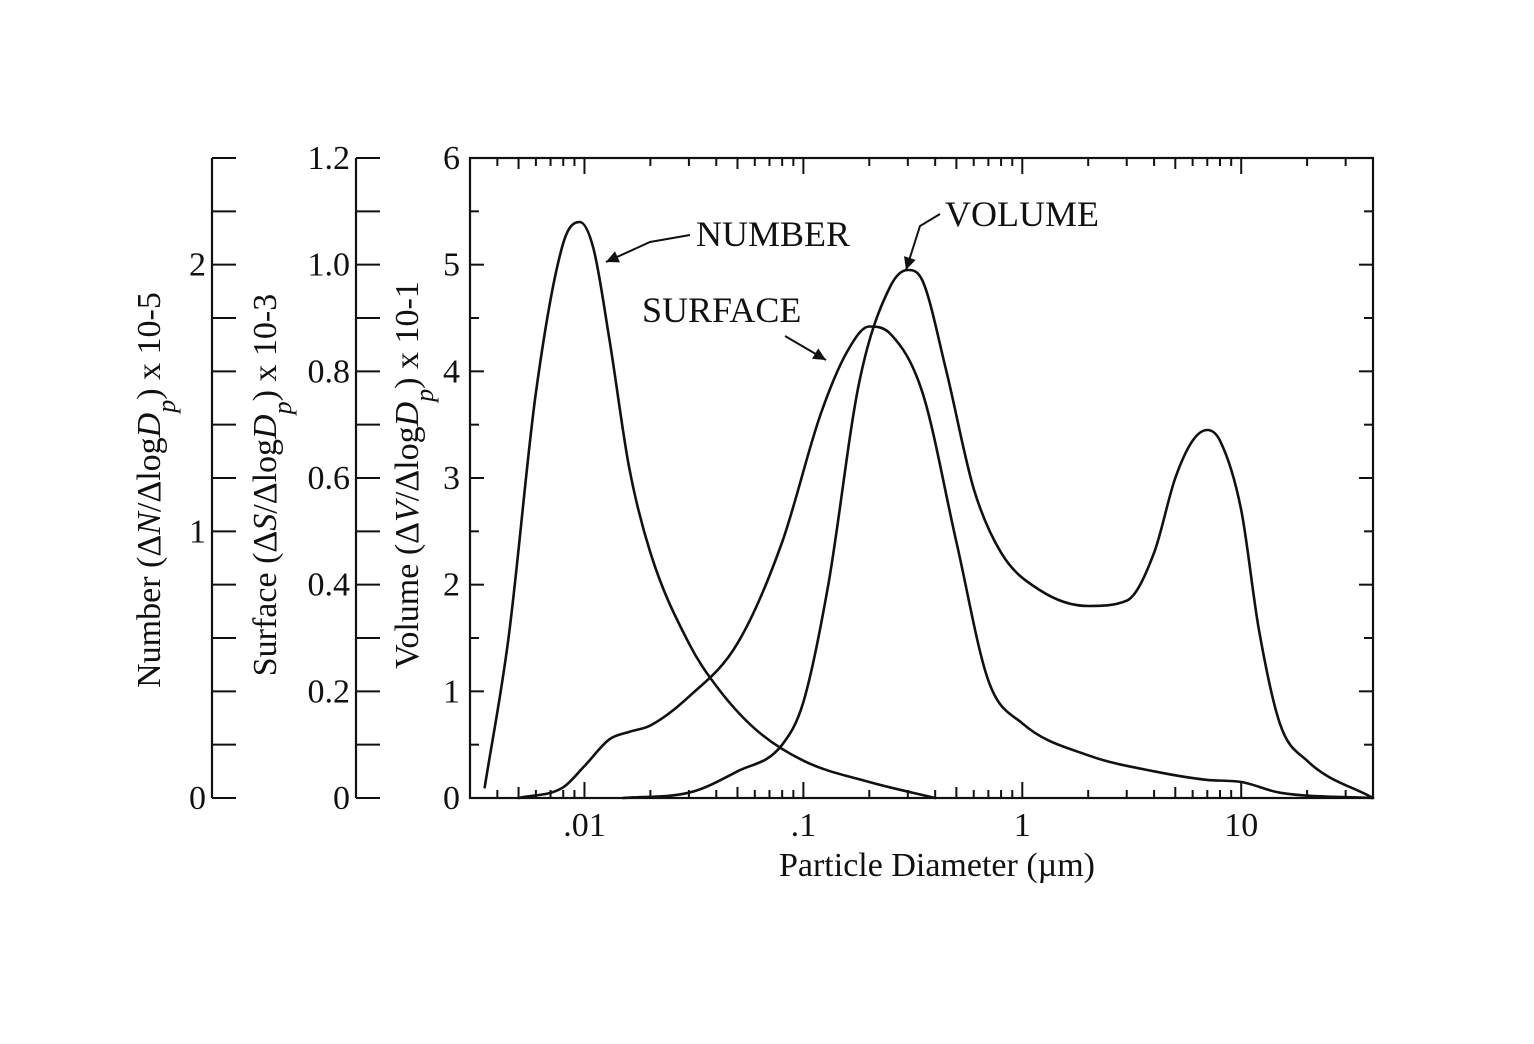 This screenshot has height=1044, width=1534. I want to click on surface-arrowhead, so click(819, 354).